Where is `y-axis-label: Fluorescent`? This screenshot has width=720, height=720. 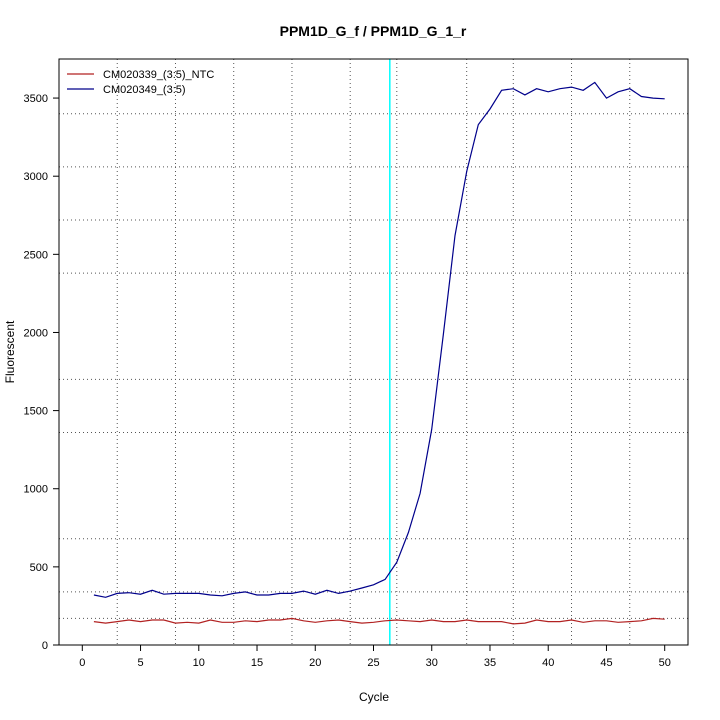 y-axis-label: Fluorescent is located at coordinates (10, 351).